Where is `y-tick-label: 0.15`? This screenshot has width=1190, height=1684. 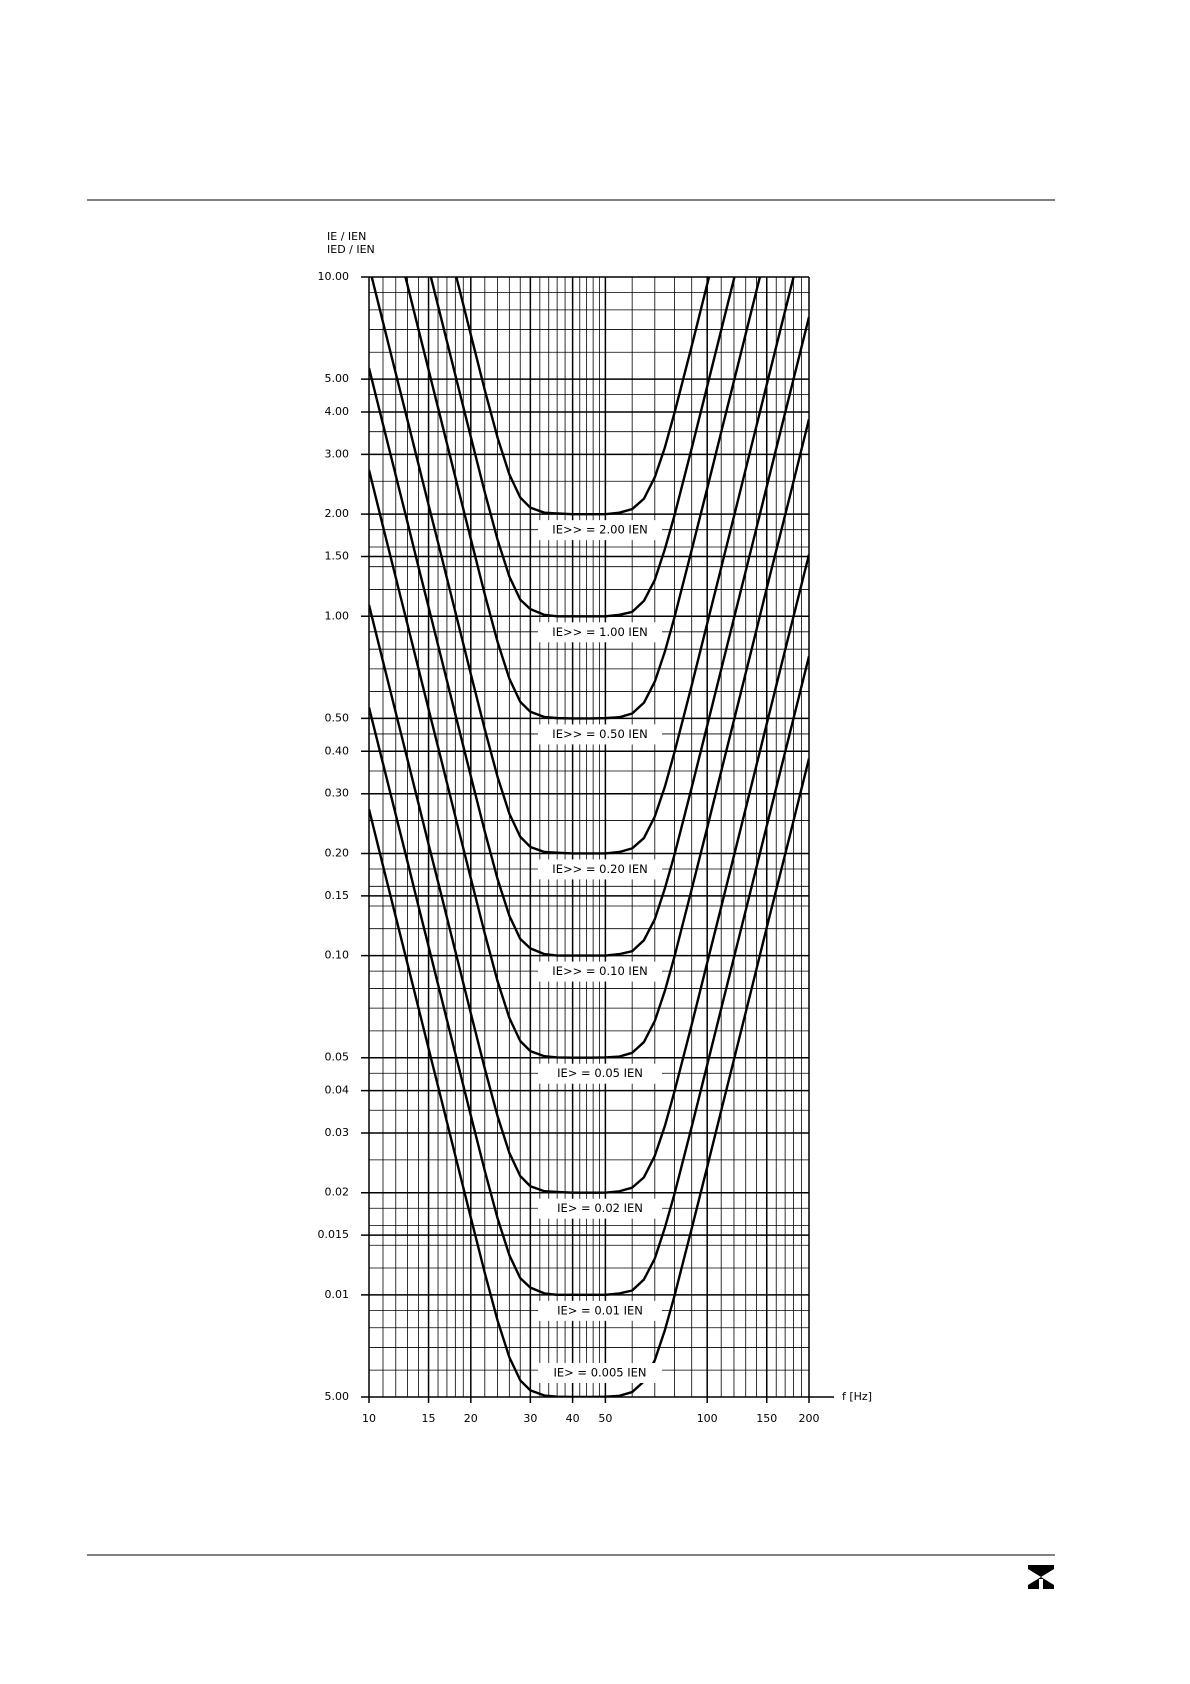
y-tick-label: 0.15 is located at coordinates (337, 895).